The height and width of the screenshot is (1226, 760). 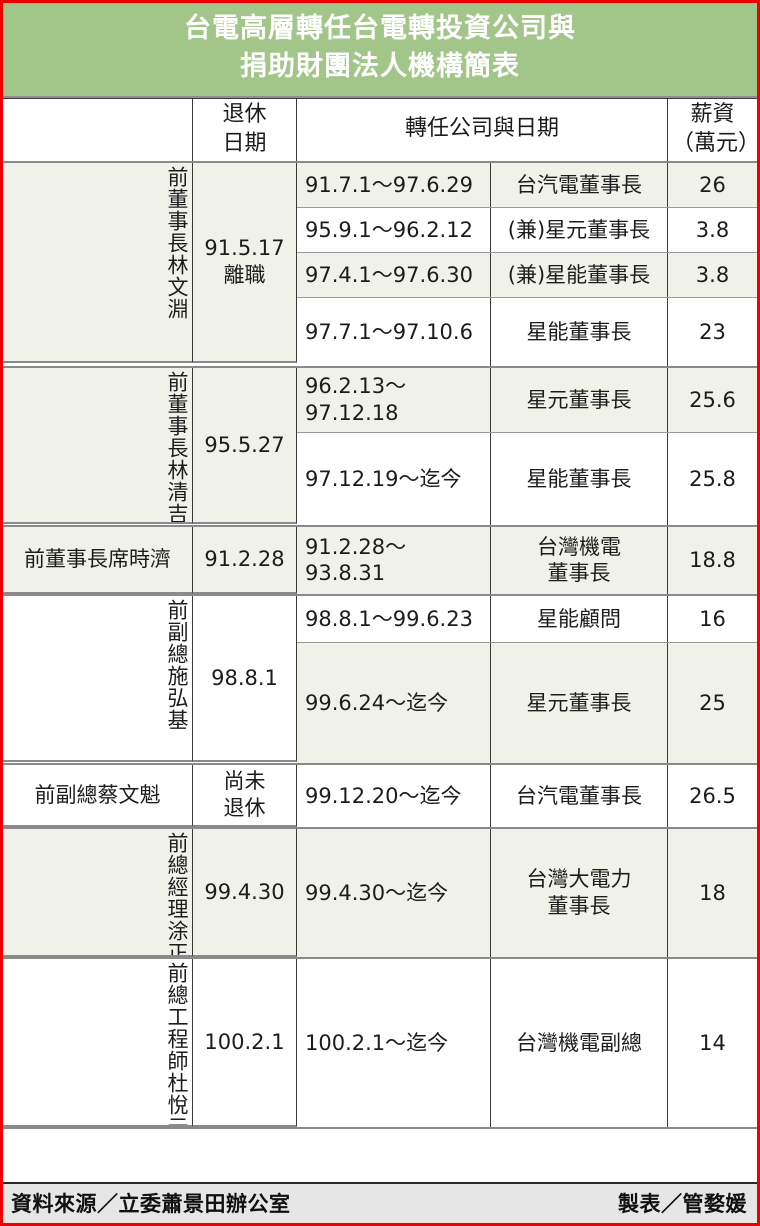 What do you see at coordinates (394, 892) in the screenshot?
I see `period-cell: 99.4.30～迄今` at bounding box center [394, 892].